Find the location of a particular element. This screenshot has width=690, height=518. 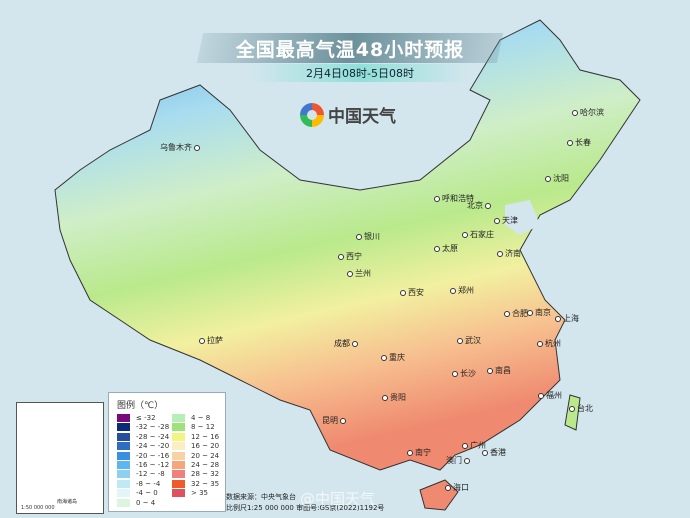

city-label: 重庆 is located at coordinates (393, 357).